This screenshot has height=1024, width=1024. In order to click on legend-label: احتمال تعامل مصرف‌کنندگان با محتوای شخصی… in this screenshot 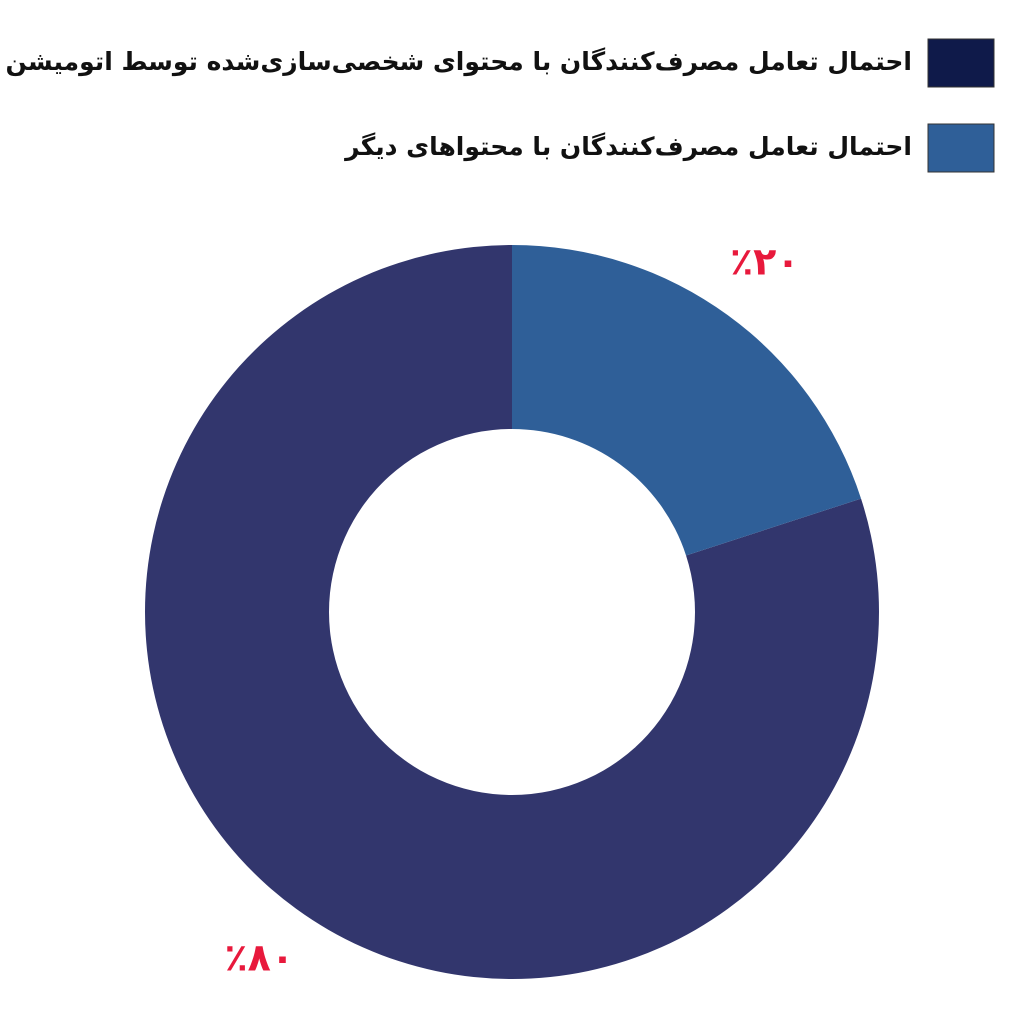, I will do `click(459, 62)`.